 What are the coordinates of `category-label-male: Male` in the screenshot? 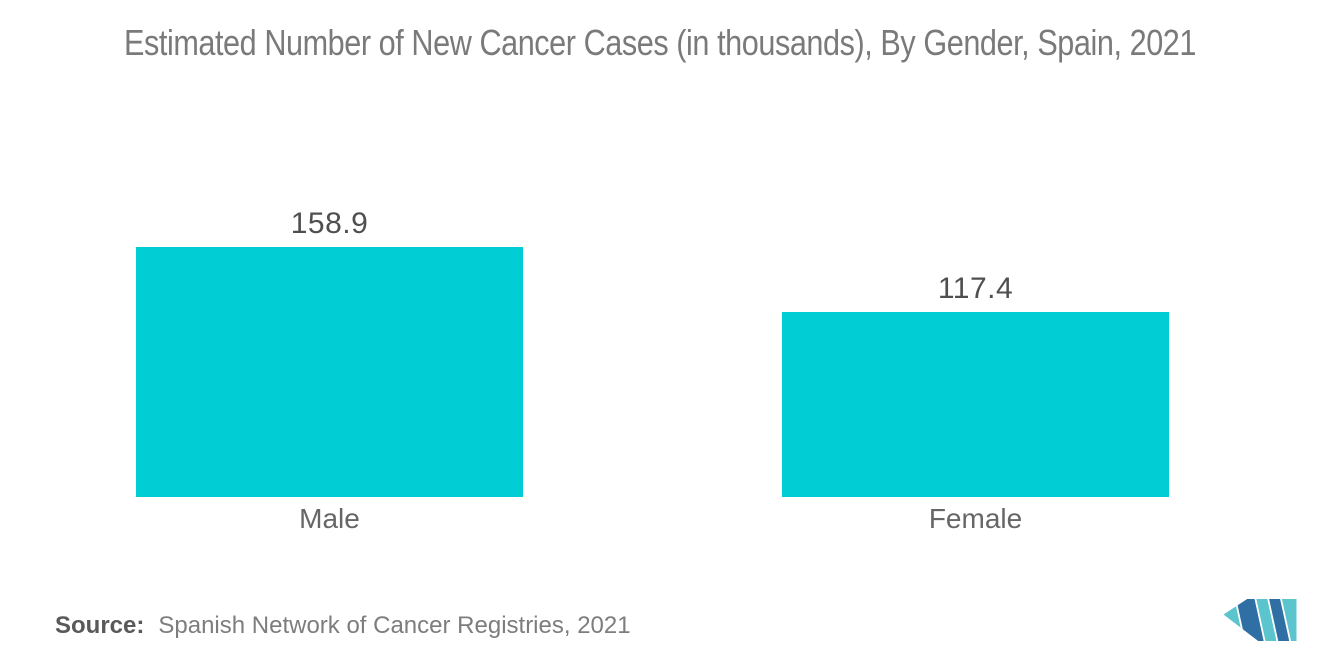 It's located at (329, 518).